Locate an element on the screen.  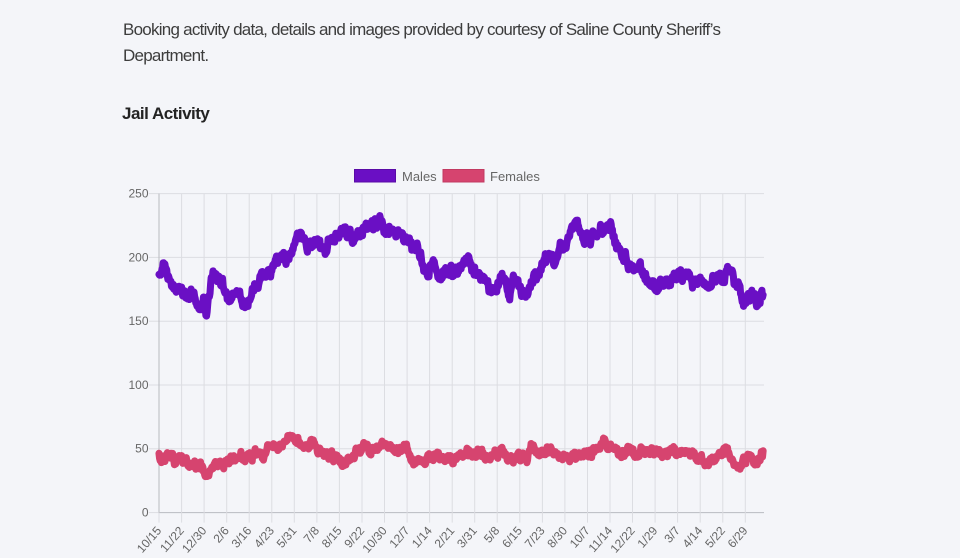
svg-text: 100 is located at coordinates (138, 385).